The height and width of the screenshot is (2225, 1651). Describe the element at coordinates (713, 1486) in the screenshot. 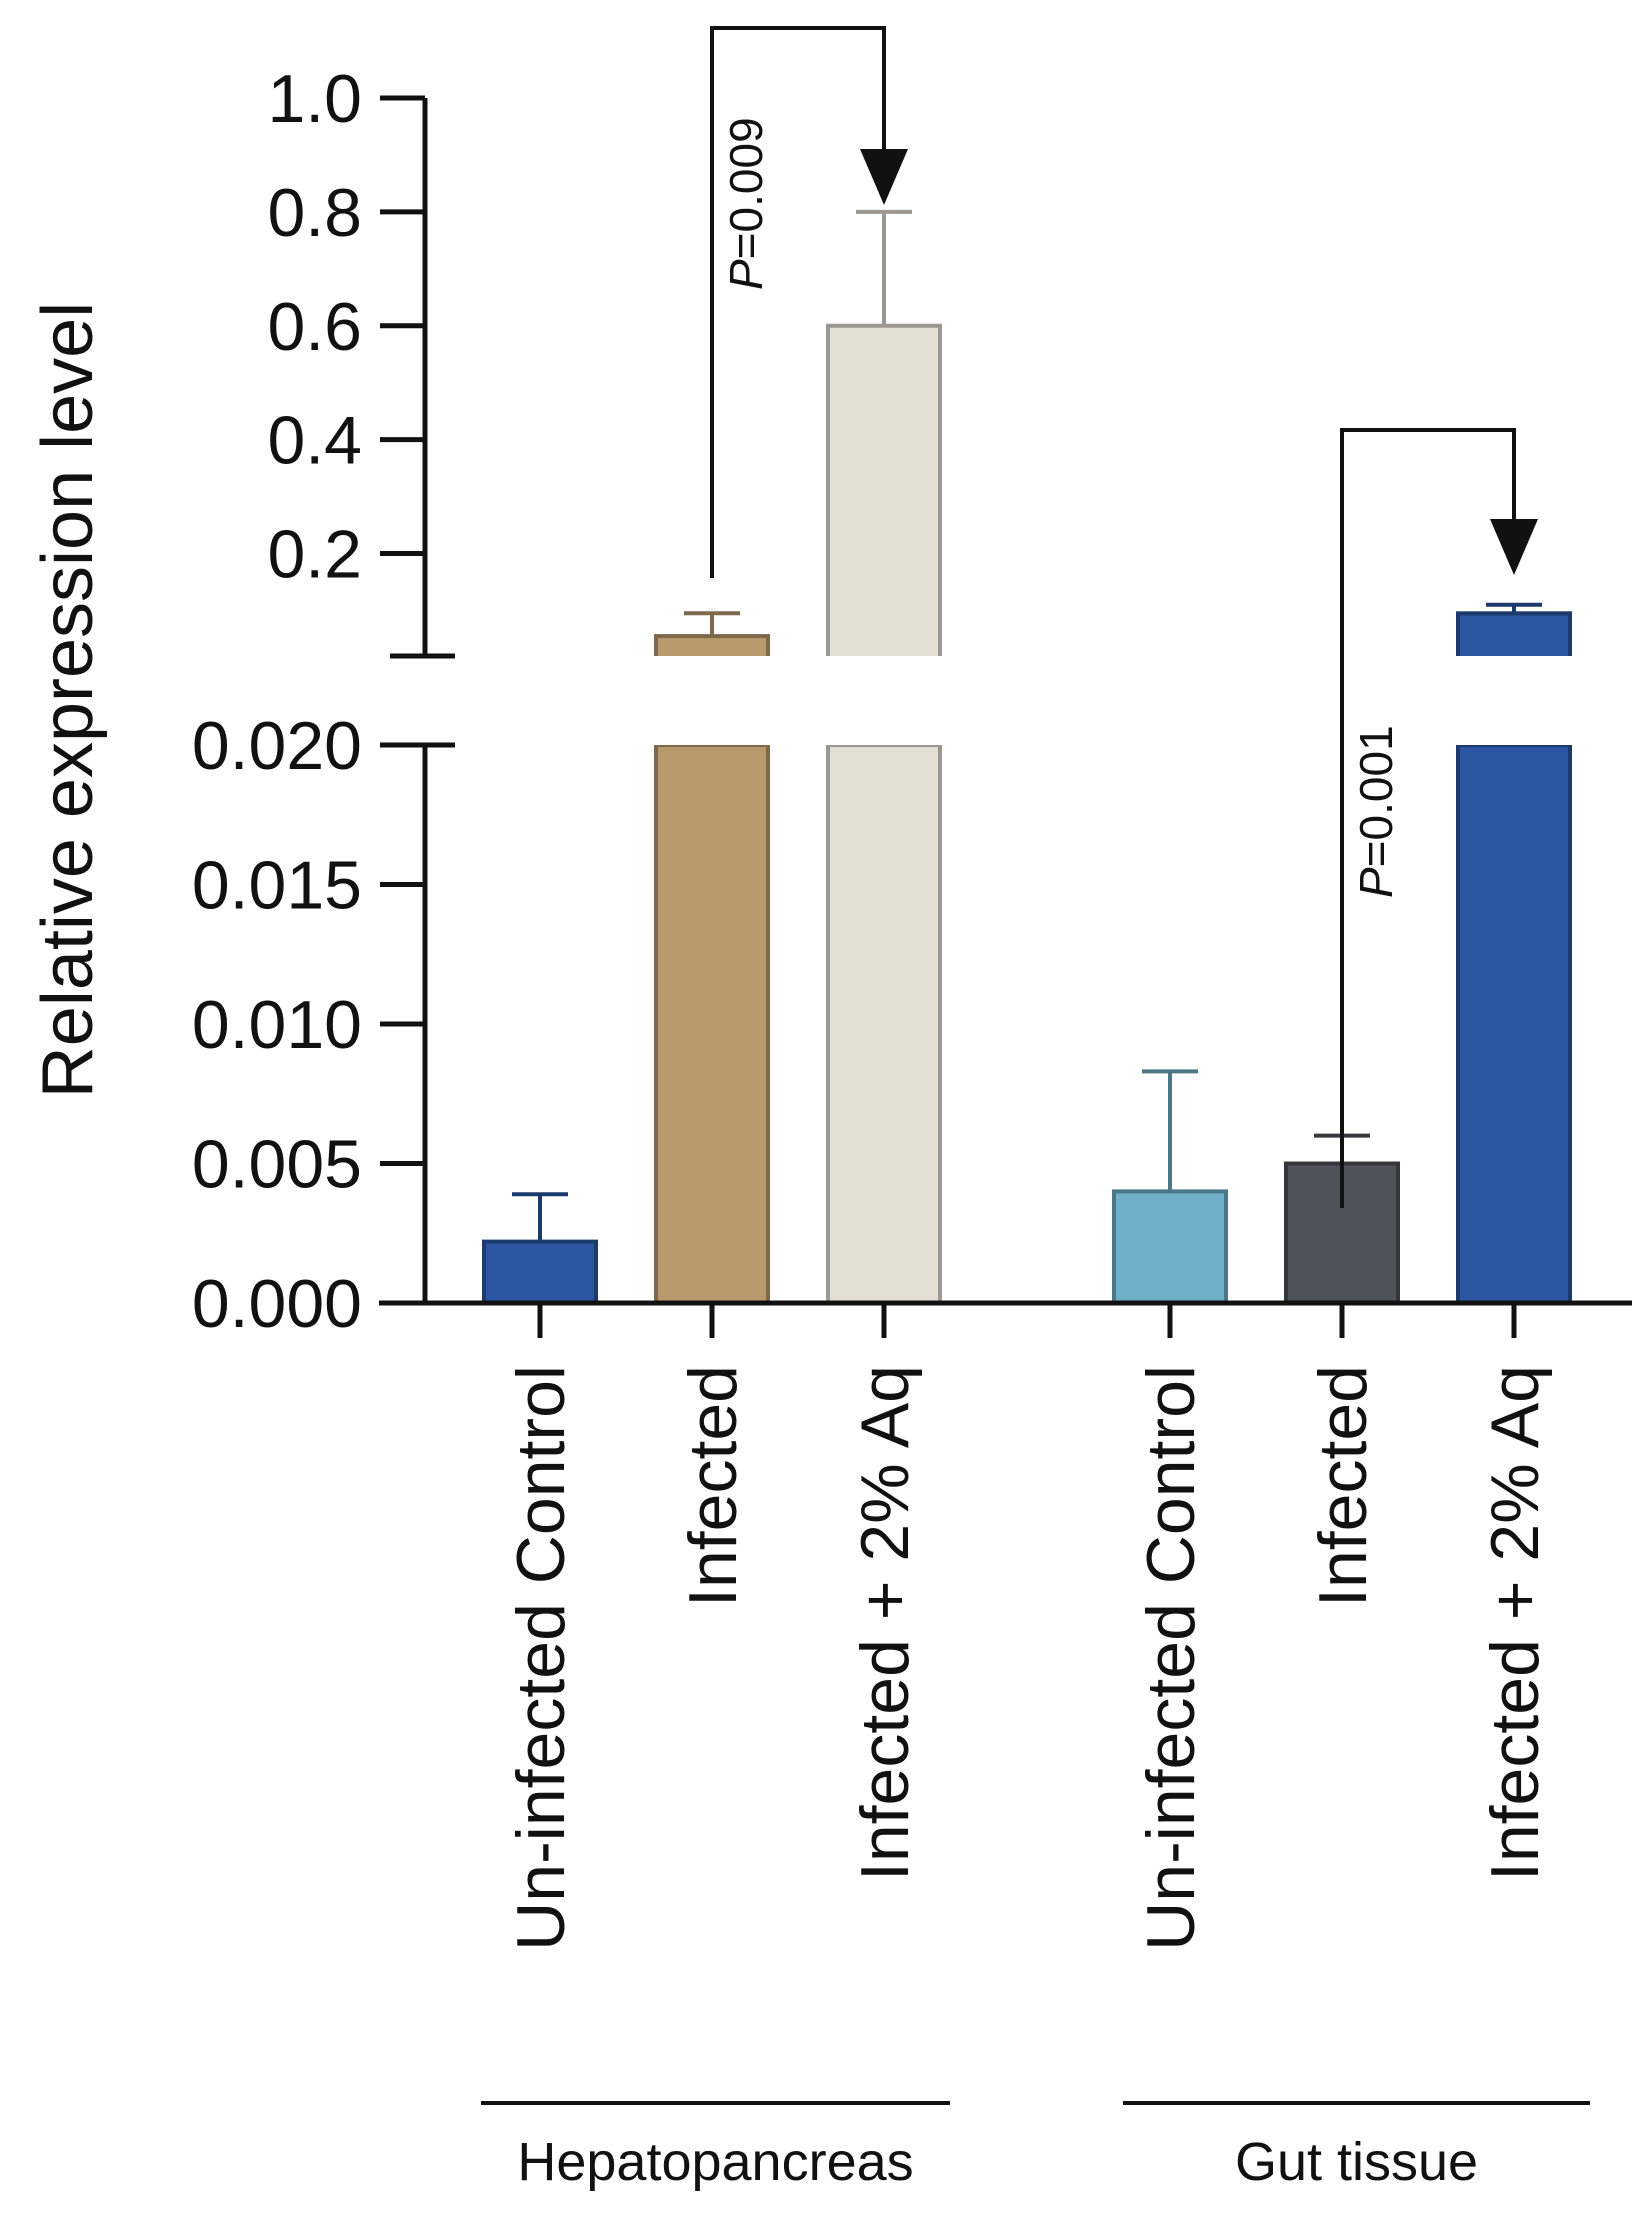

I see `x-label-hepatopancreas-infected: Infected` at that location.